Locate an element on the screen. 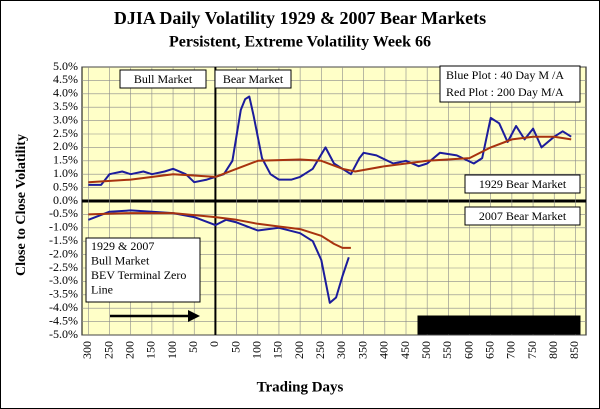 The image size is (600, 409). x-tick-label: 350 is located at coordinates (362, 350).